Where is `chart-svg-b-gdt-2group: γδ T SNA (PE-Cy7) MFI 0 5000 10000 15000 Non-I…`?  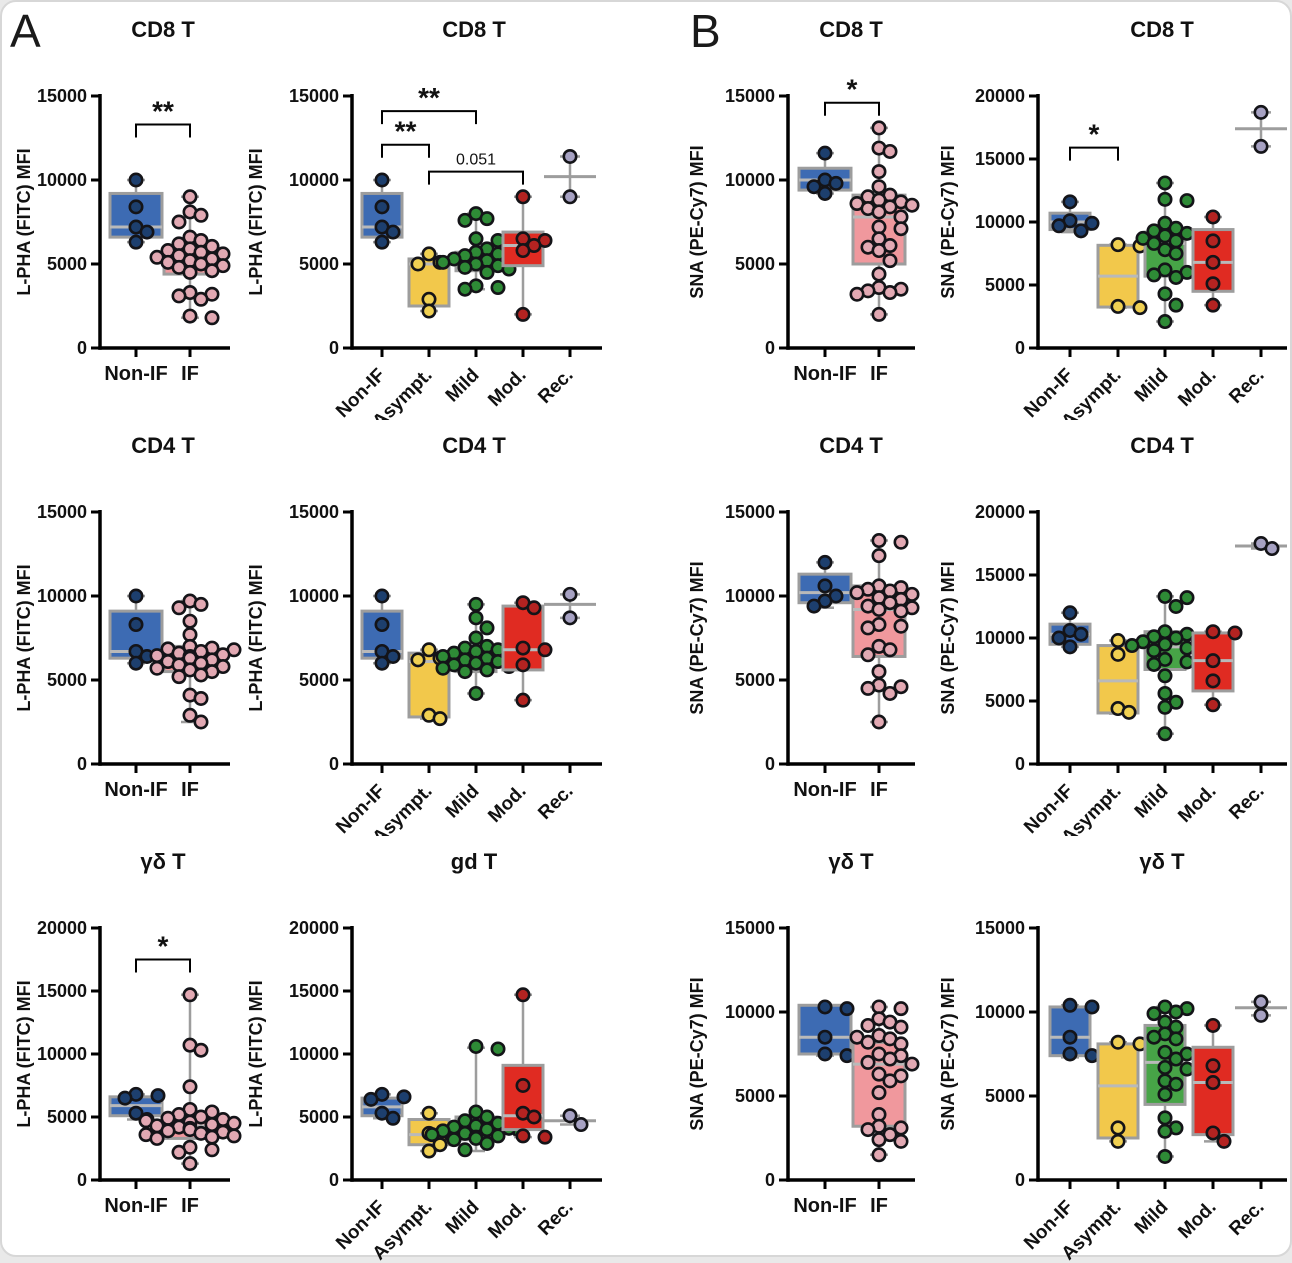
chart-svg-b-gdt-2group: γδ T SNA (PE-Cy7) MFI 0 5000 10000 15000 Non-I… is located at coordinates (803, 1033).